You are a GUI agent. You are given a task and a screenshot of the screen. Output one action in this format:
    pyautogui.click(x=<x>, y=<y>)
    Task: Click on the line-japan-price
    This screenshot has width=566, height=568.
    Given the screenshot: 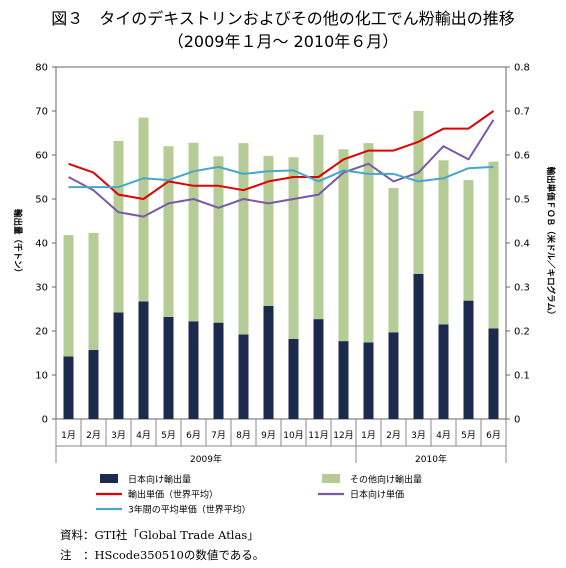 What is the action you would take?
    pyautogui.click(x=281, y=168)
    